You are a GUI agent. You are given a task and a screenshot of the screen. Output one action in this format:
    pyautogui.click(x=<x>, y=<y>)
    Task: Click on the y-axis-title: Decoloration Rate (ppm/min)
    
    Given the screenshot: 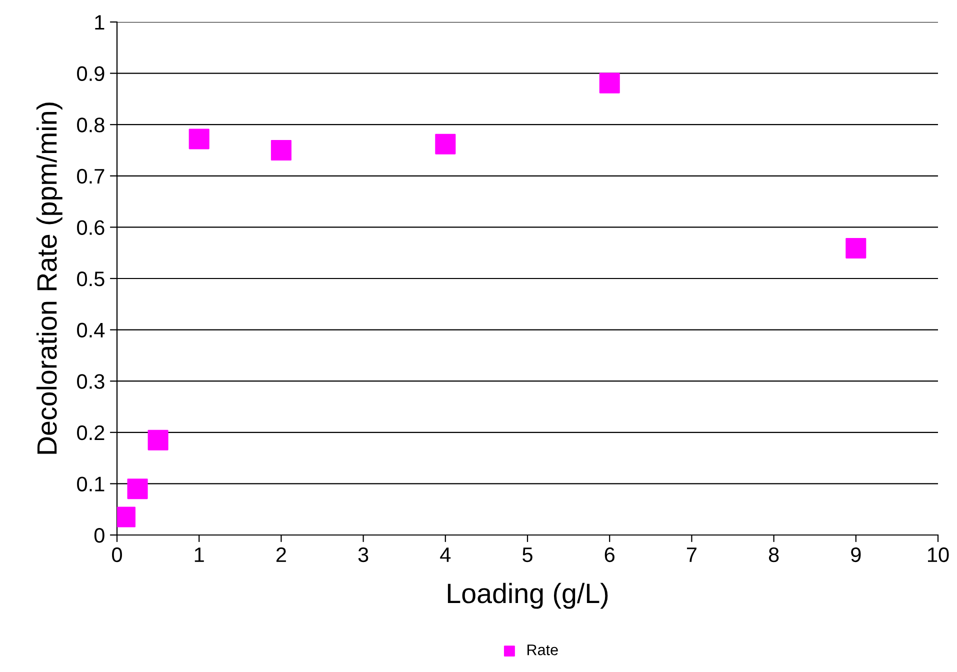 What is the action you would take?
    pyautogui.click(x=49, y=278)
    